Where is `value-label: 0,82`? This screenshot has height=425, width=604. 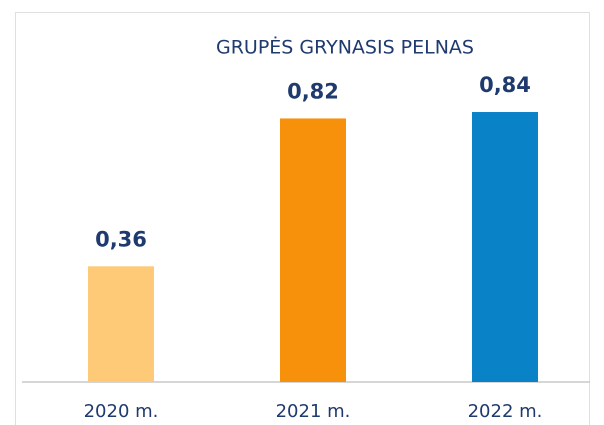 value-label: 0,82 is located at coordinates (313, 91).